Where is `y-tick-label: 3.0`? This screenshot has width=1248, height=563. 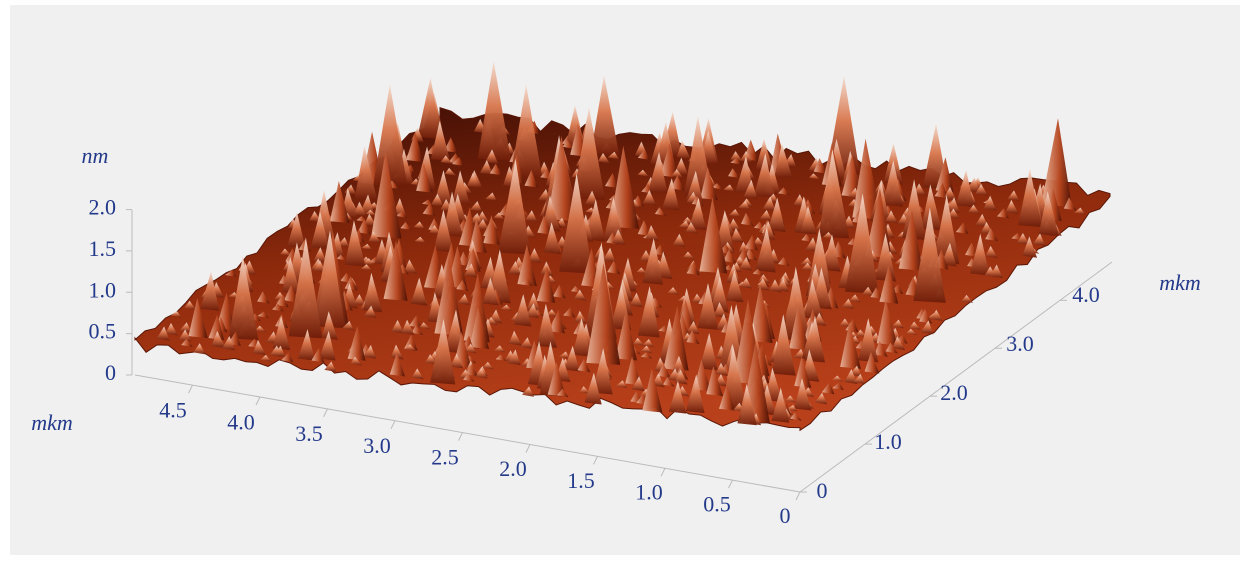
y-tick-label: 3.0 is located at coordinates (1020, 343).